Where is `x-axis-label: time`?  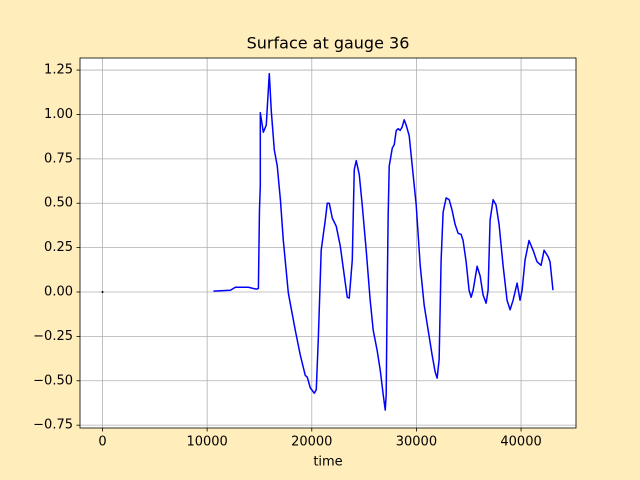 x-axis-label: time is located at coordinates (327, 462).